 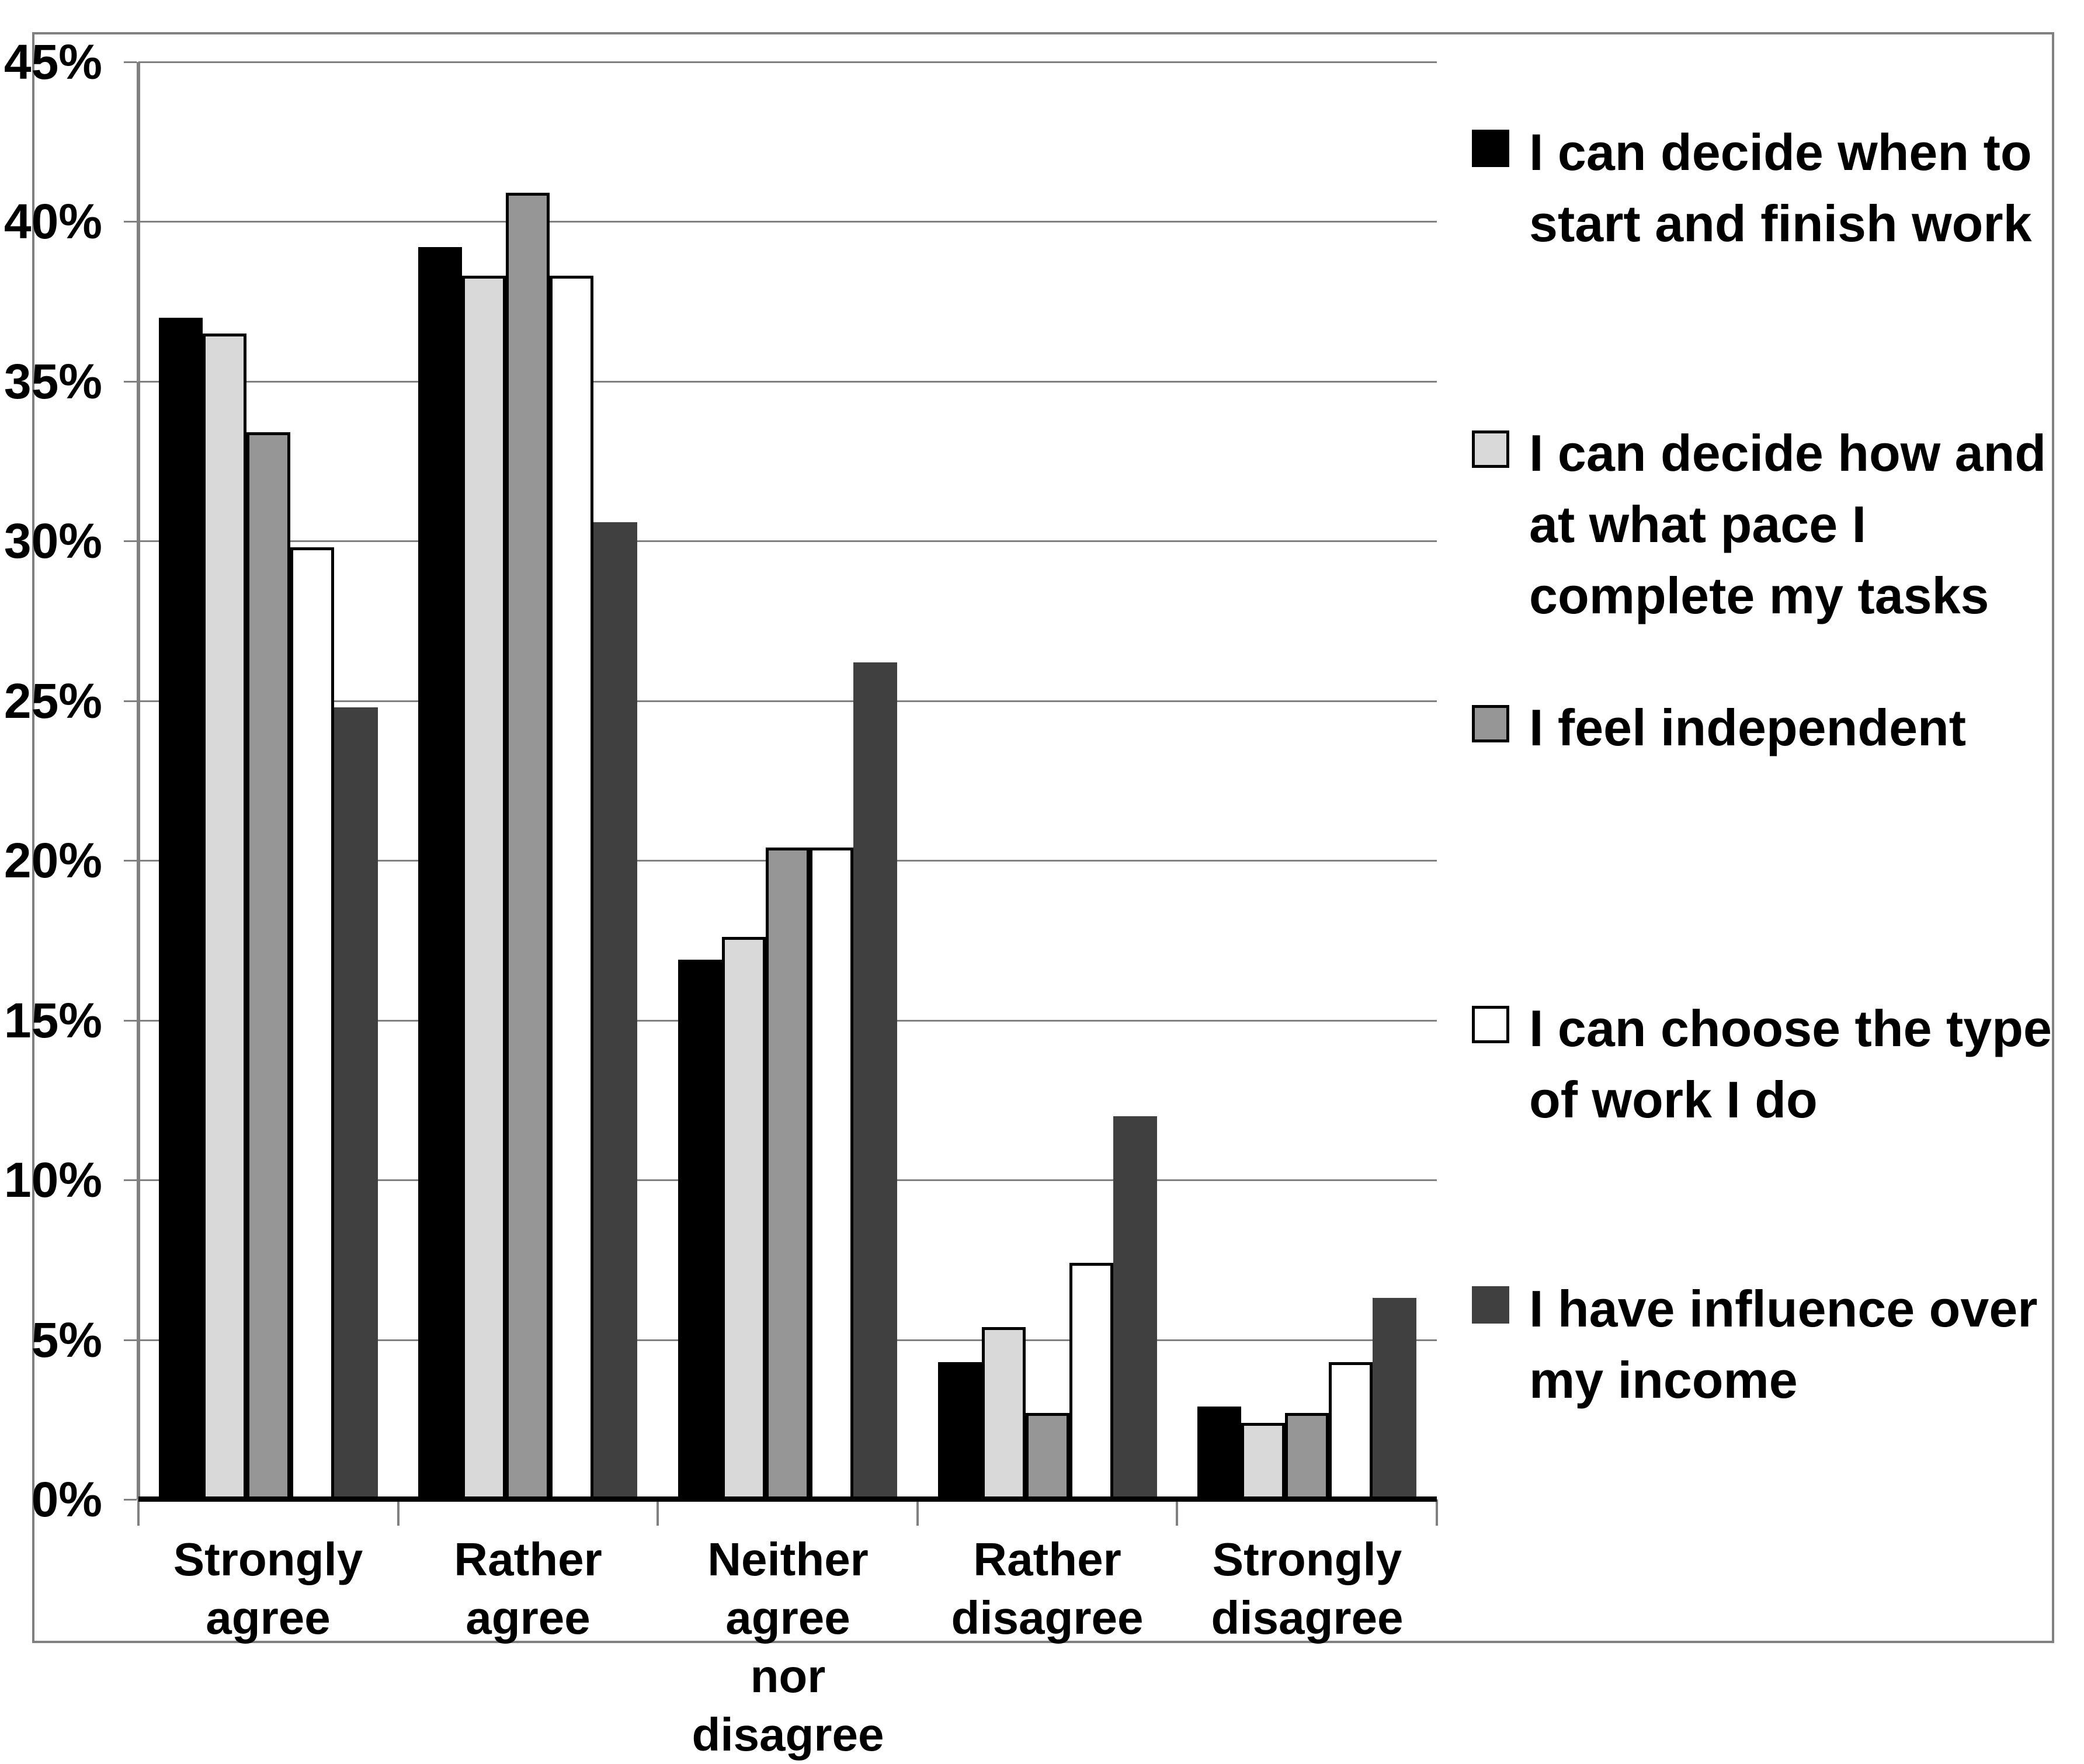 I want to click on y-axis-label: 45%, so click(x=53, y=62).